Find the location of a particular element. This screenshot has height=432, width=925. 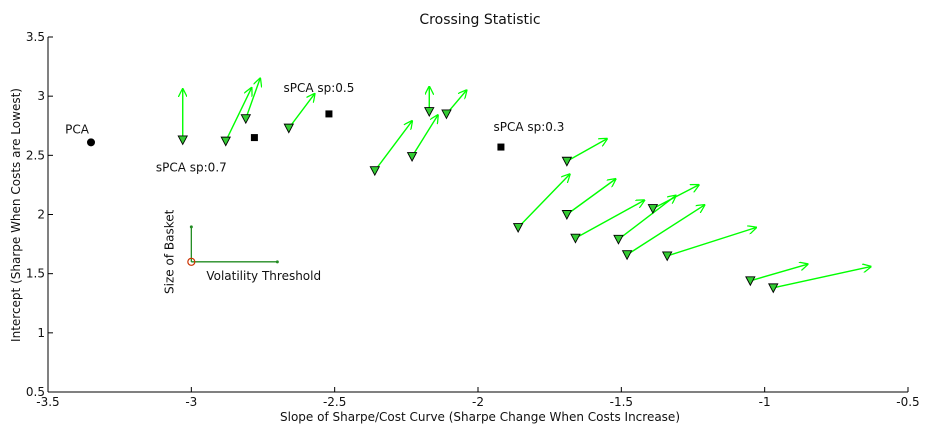

axis-legend-glyph: Volatility Threshold Size of Basket is located at coordinates (241, 251).